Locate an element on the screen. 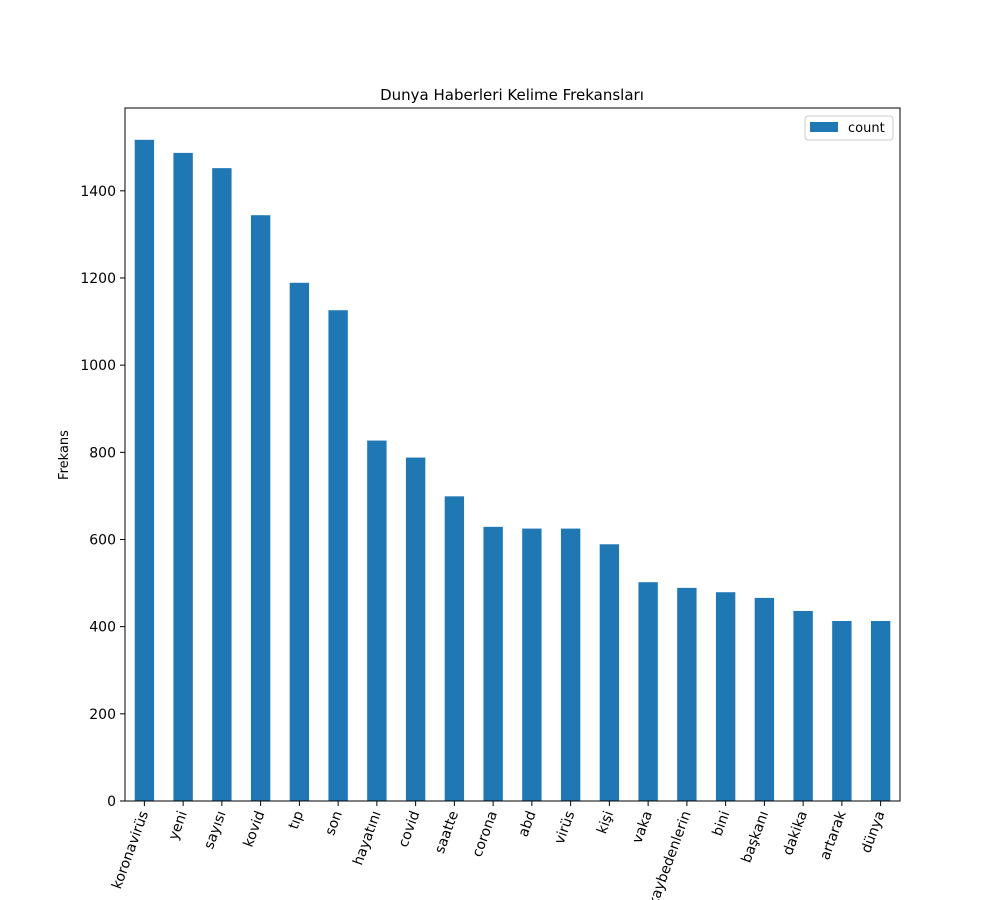  x-tick-label-1: yeni is located at coordinates (178, 825).